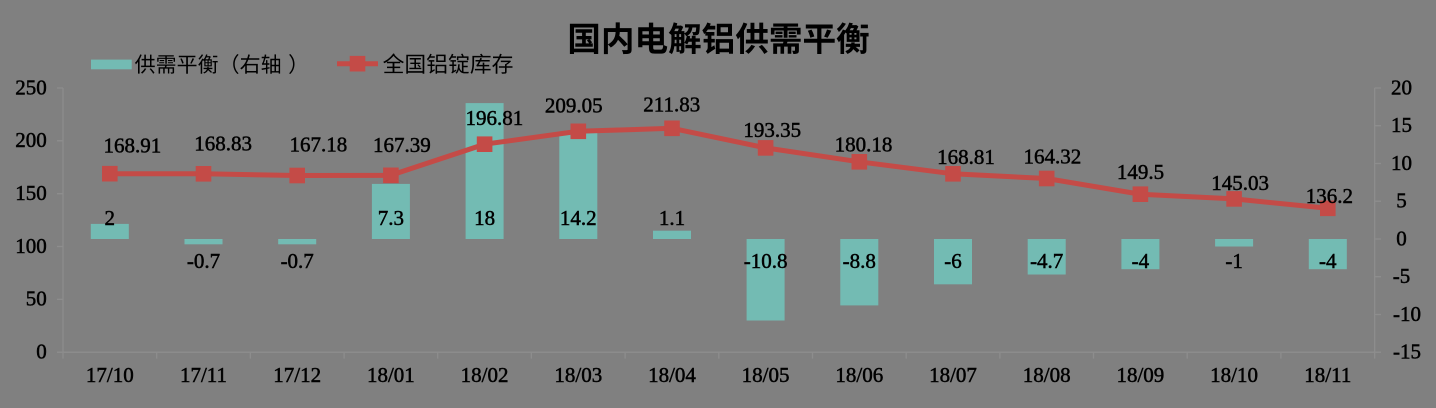 The height and width of the screenshot is (408, 1436). What do you see at coordinates (953, 261) in the screenshot?
I see `svg-text: -6` at bounding box center [953, 261].